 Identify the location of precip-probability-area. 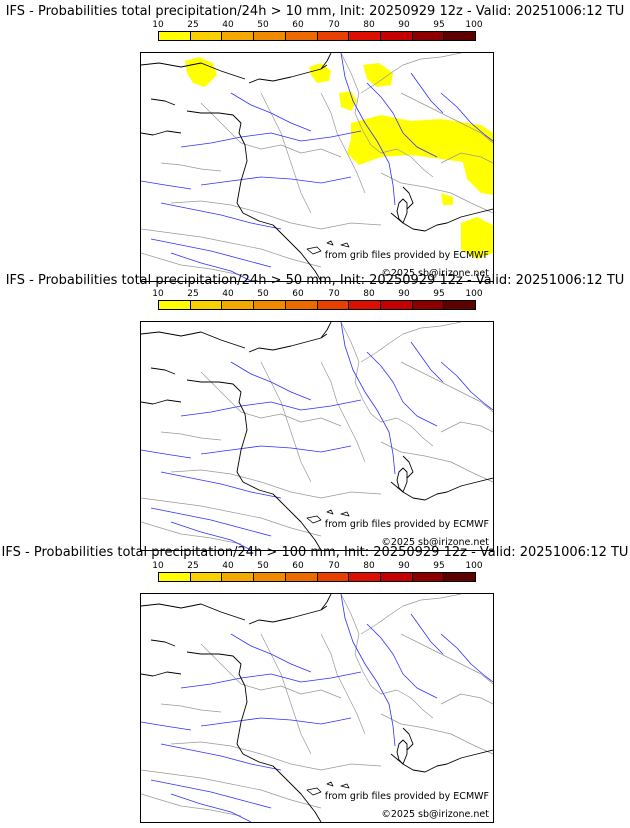
(477, 238).